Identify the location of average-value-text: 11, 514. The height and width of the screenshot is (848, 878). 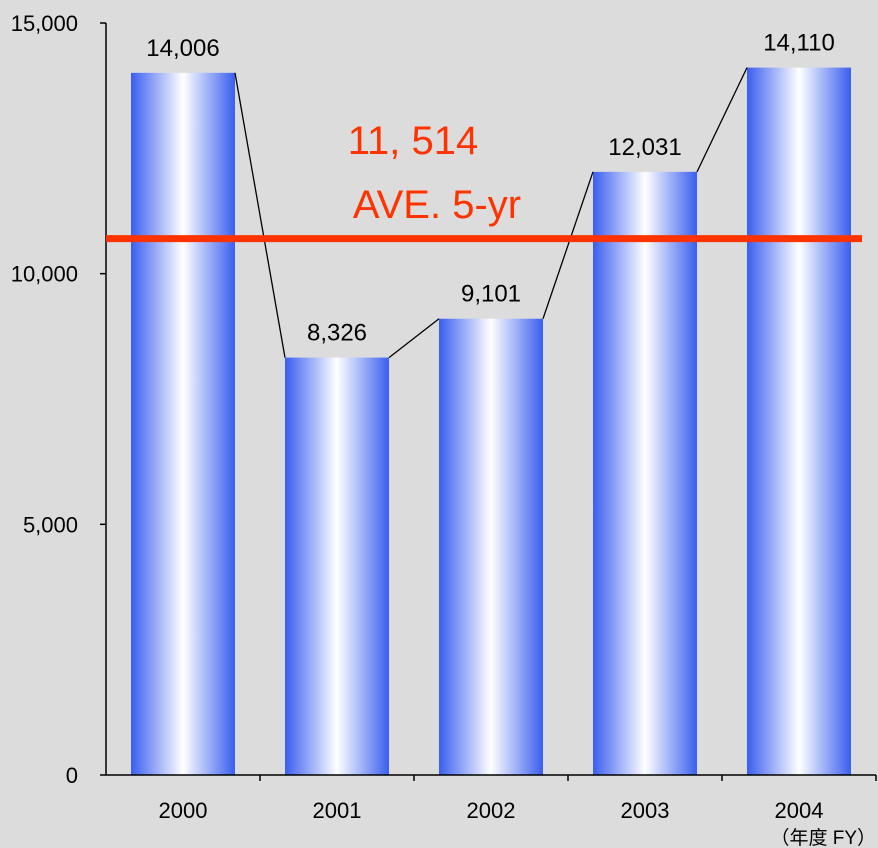
(413, 141).